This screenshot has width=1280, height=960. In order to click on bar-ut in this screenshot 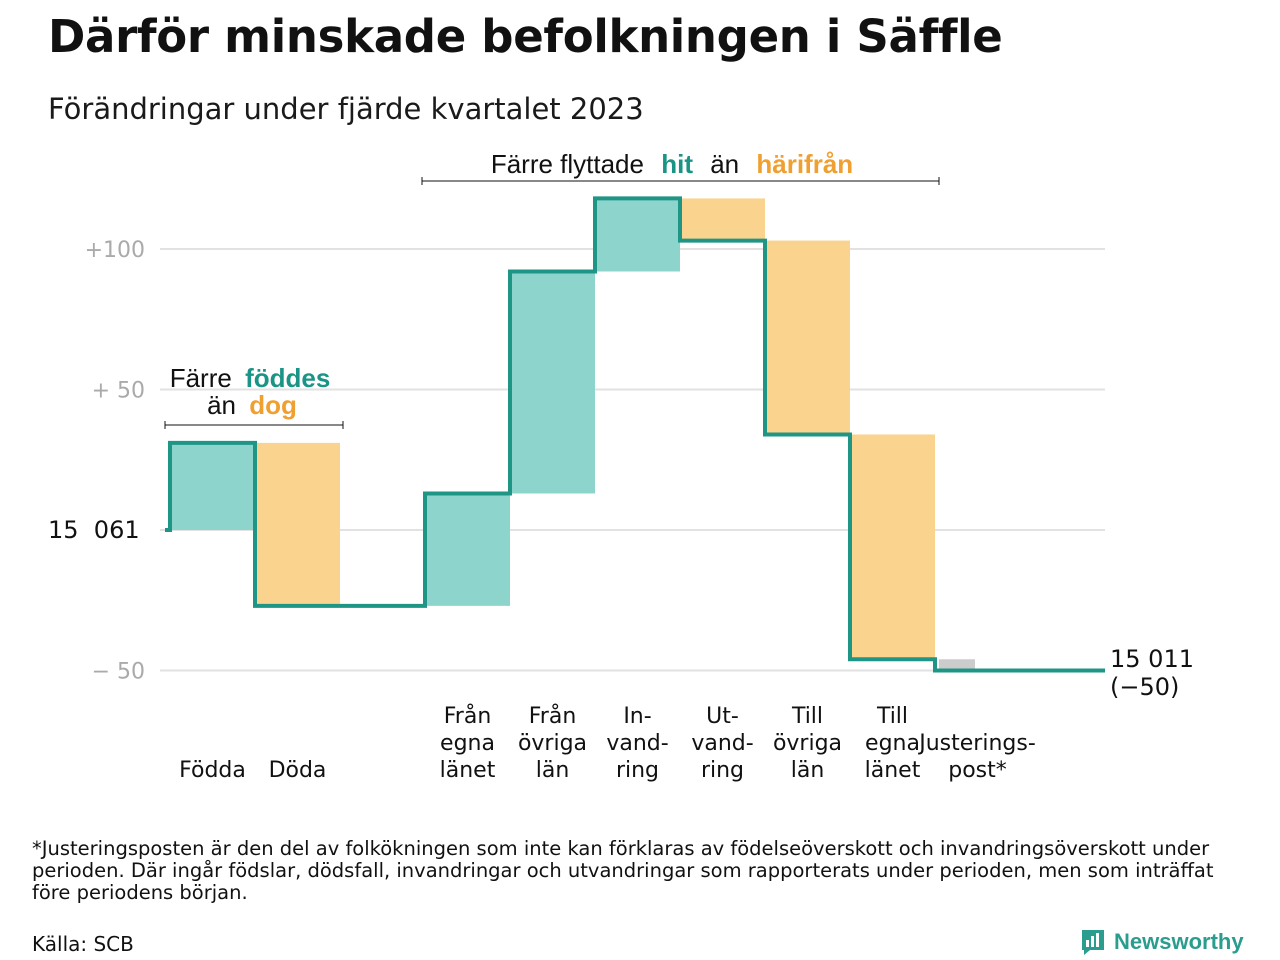, I will do `click(722, 219)`.